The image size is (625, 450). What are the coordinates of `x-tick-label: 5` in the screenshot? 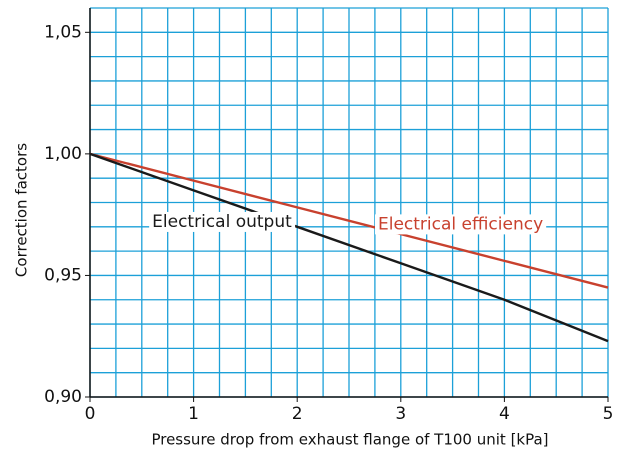 It's located at (608, 414).